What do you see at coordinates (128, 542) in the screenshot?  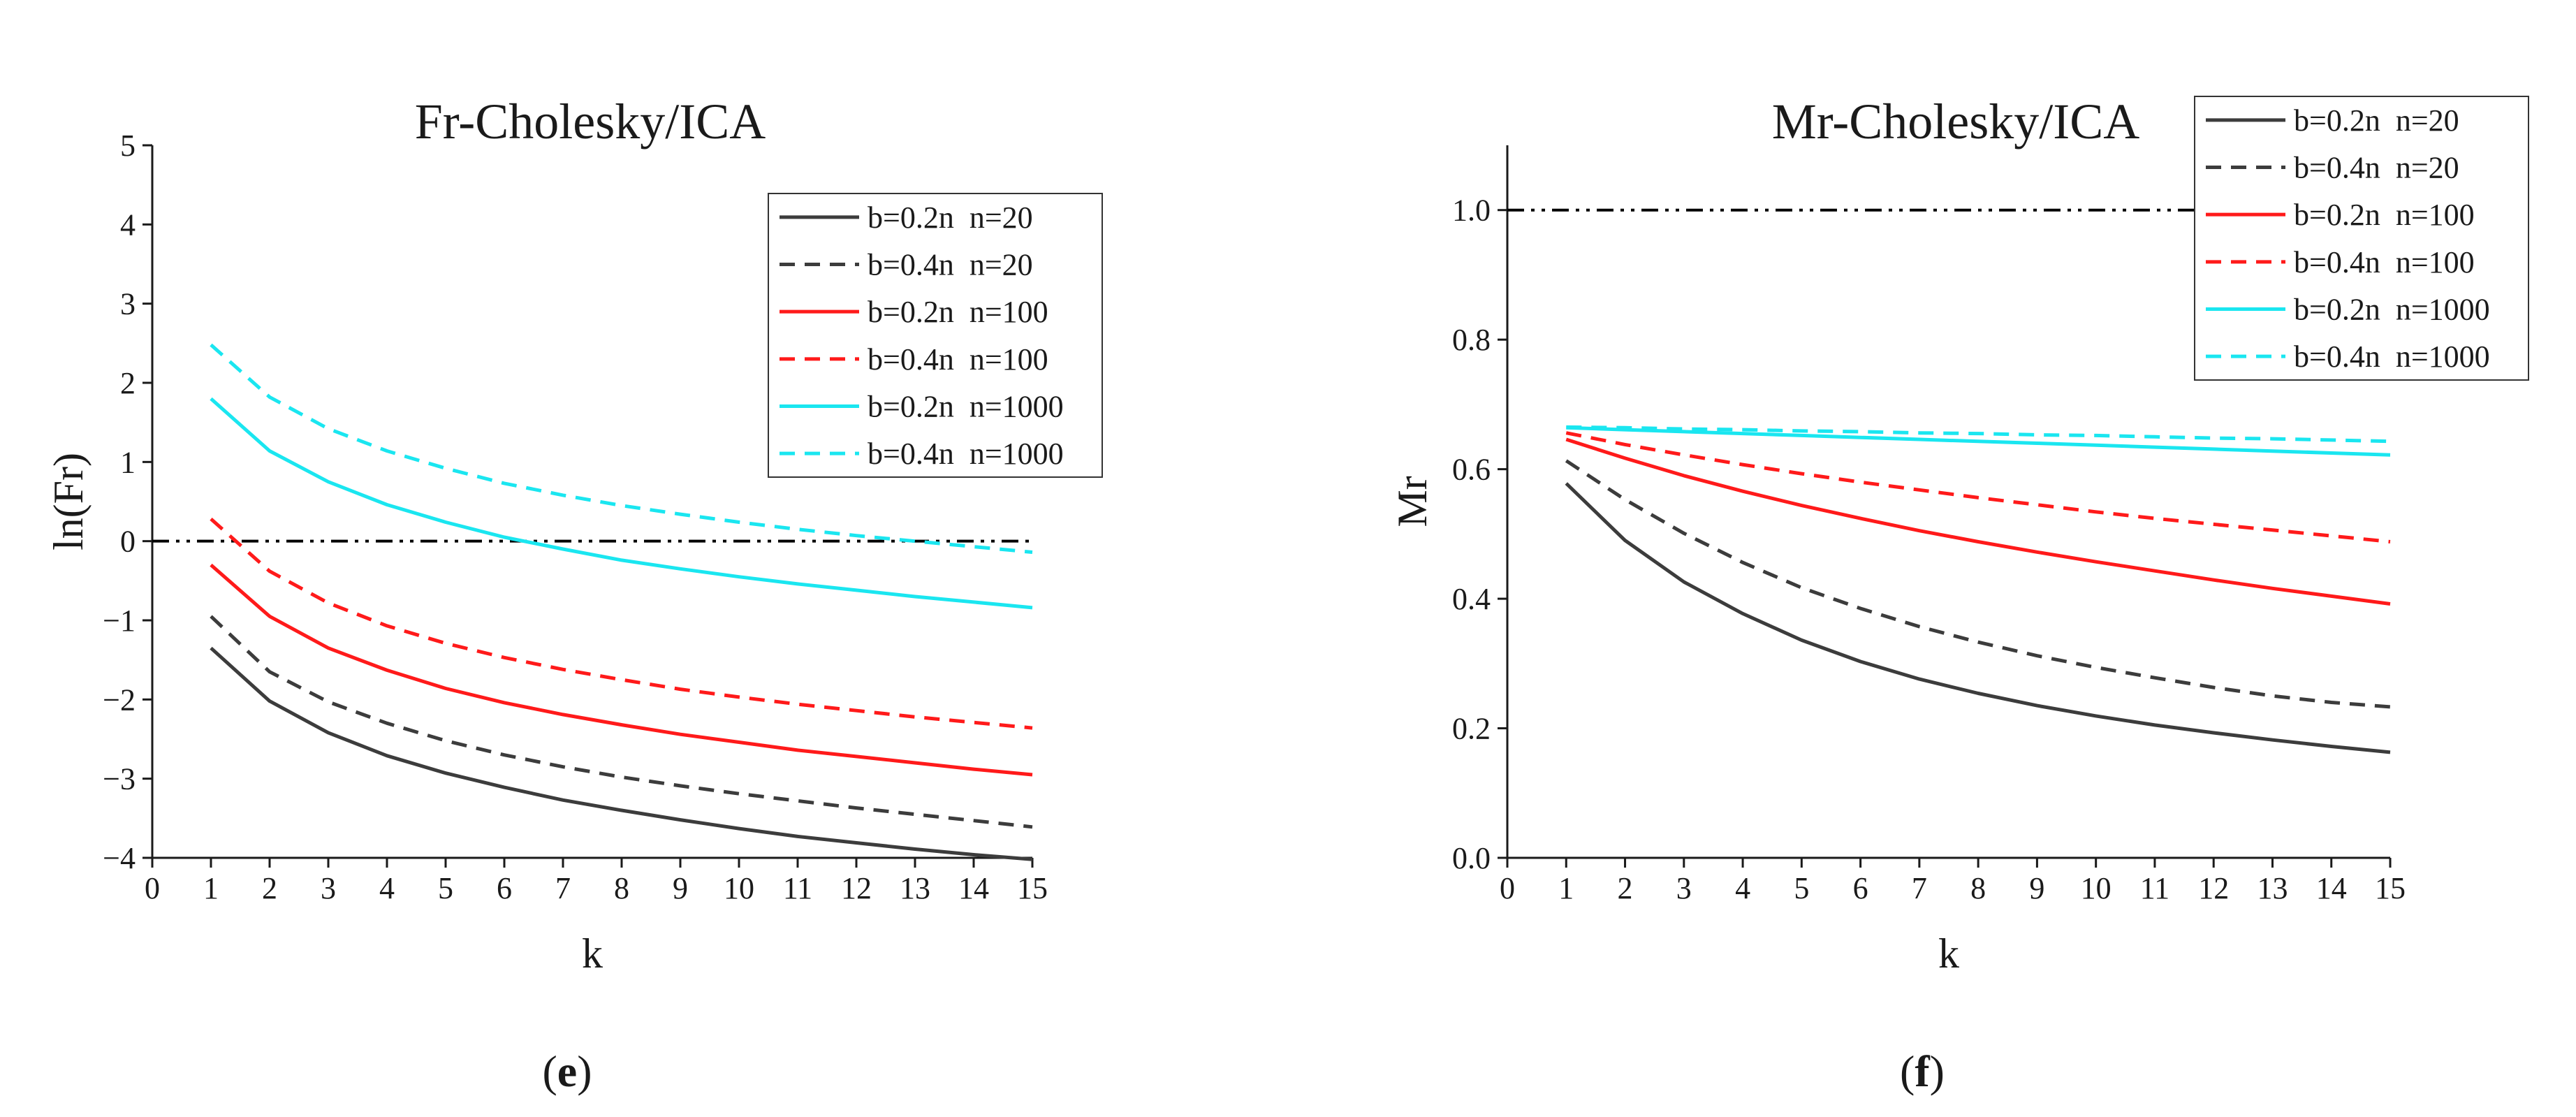 I see `y-tick-label: 0` at bounding box center [128, 542].